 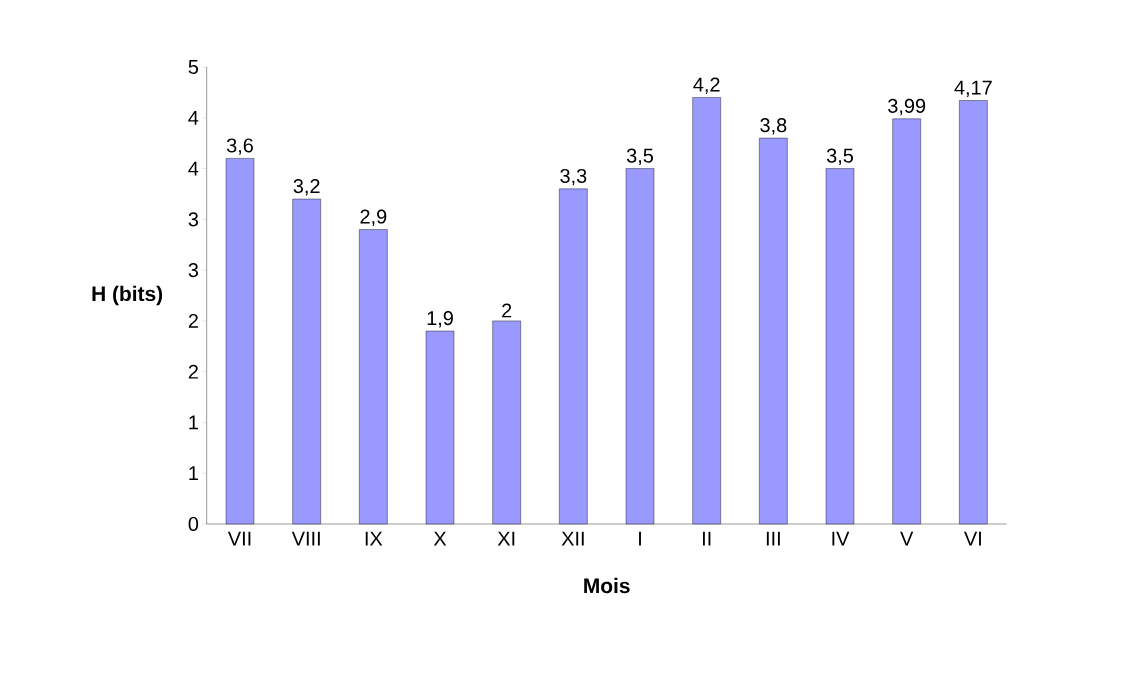 What do you see at coordinates (507, 310) in the screenshot?
I see `data-label: 2` at bounding box center [507, 310].